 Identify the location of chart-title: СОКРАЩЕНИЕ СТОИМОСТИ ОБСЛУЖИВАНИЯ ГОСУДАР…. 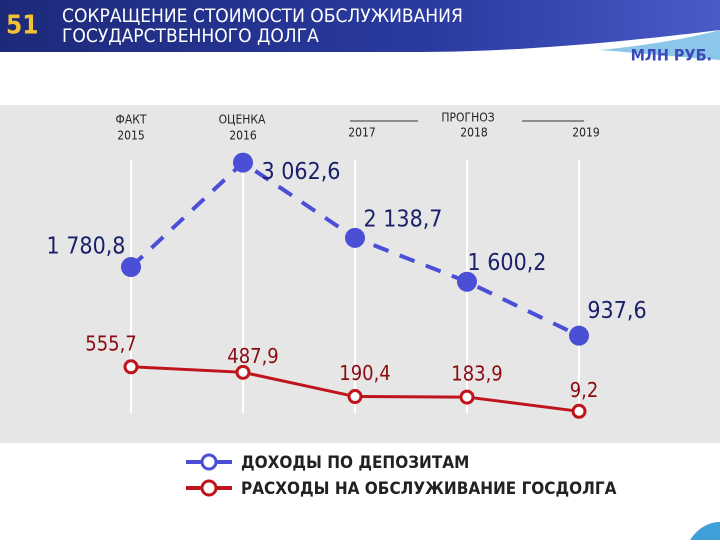
(262, 26).